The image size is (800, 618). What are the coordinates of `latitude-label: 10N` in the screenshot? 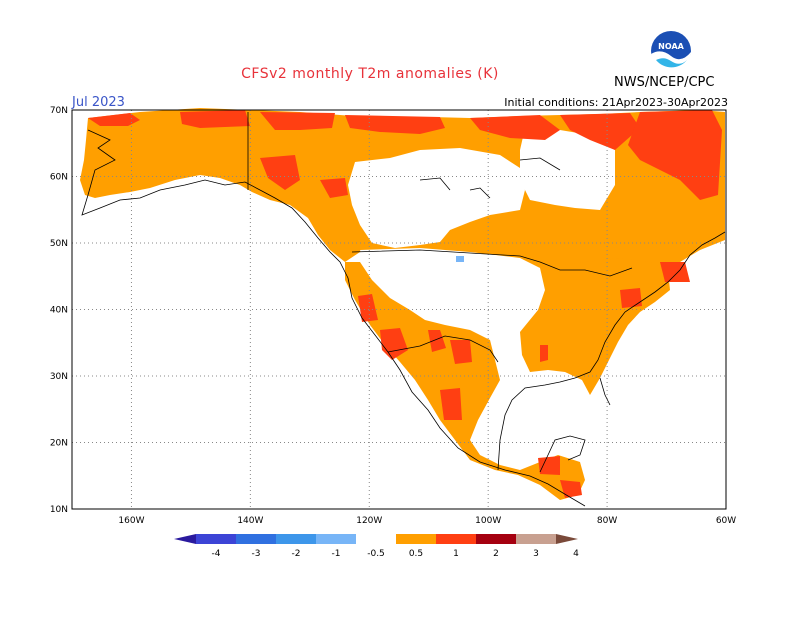 It's located at (59, 510).